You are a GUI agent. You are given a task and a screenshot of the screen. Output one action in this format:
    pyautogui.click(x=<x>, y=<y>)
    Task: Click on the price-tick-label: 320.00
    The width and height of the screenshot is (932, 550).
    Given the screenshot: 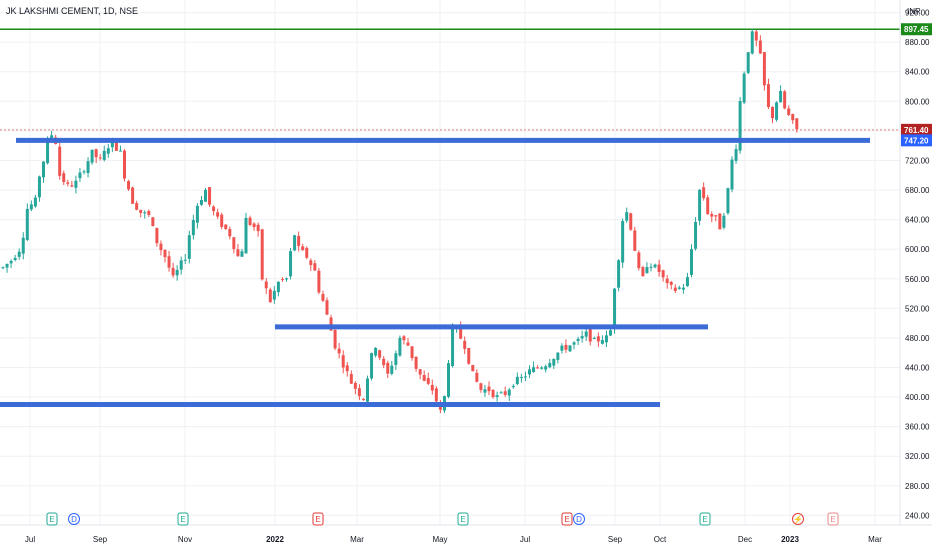 What is the action you would take?
    pyautogui.click(x=917, y=456)
    